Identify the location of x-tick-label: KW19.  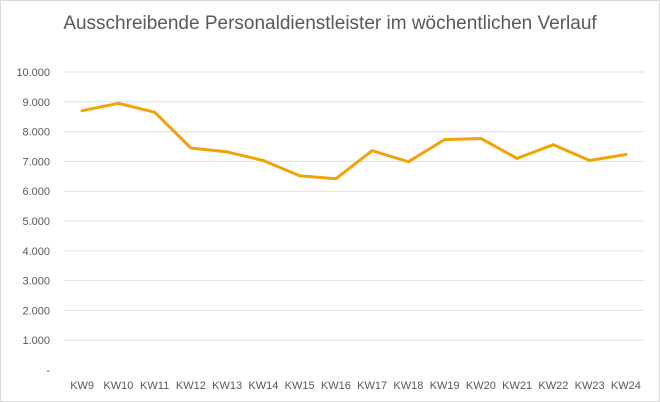
(445, 386).